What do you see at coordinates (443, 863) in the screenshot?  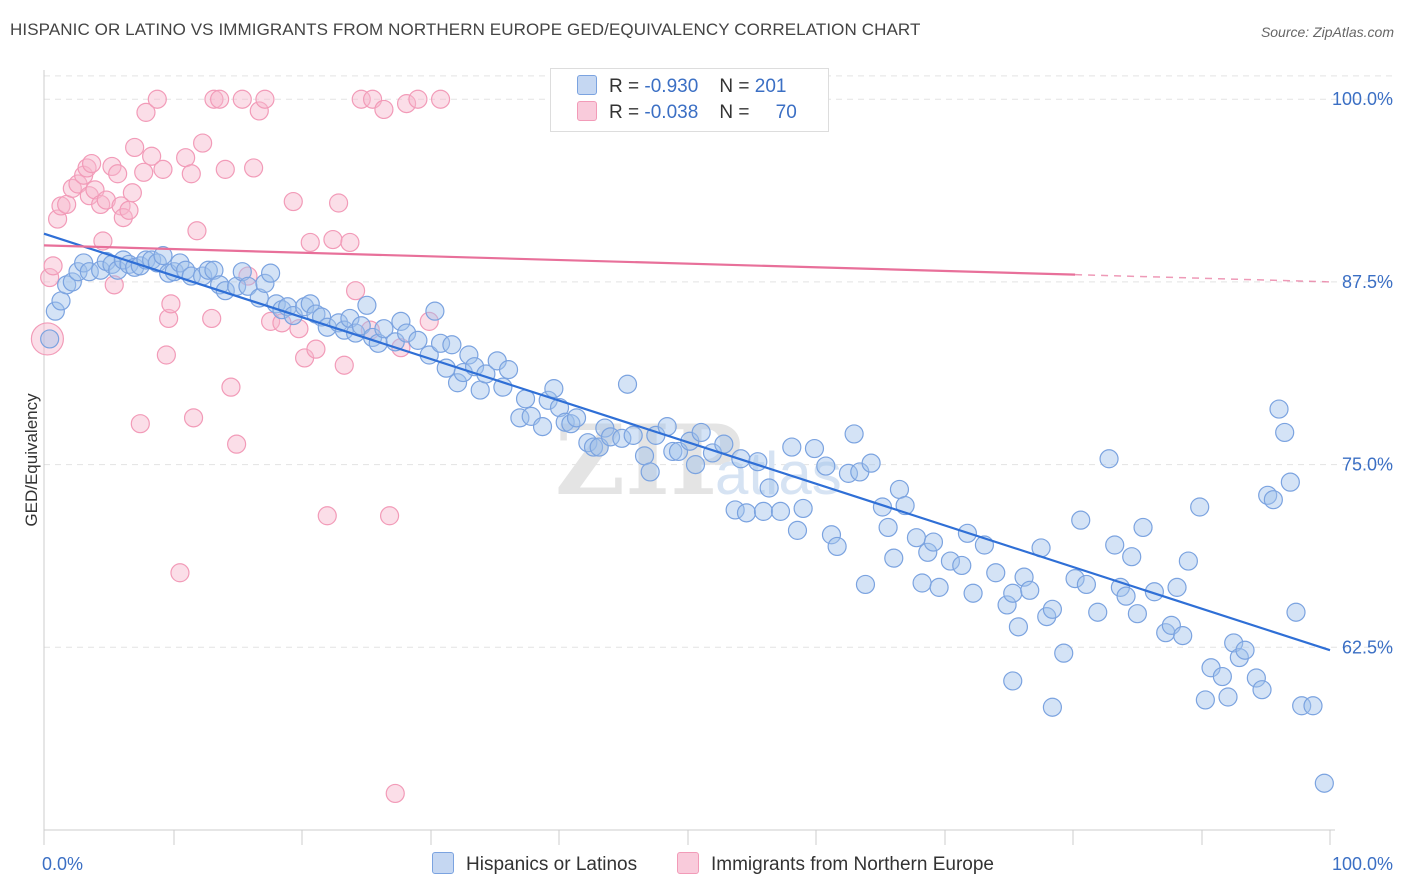 I see `legend-swatch-hispanics` at bounding box center [443, 863].